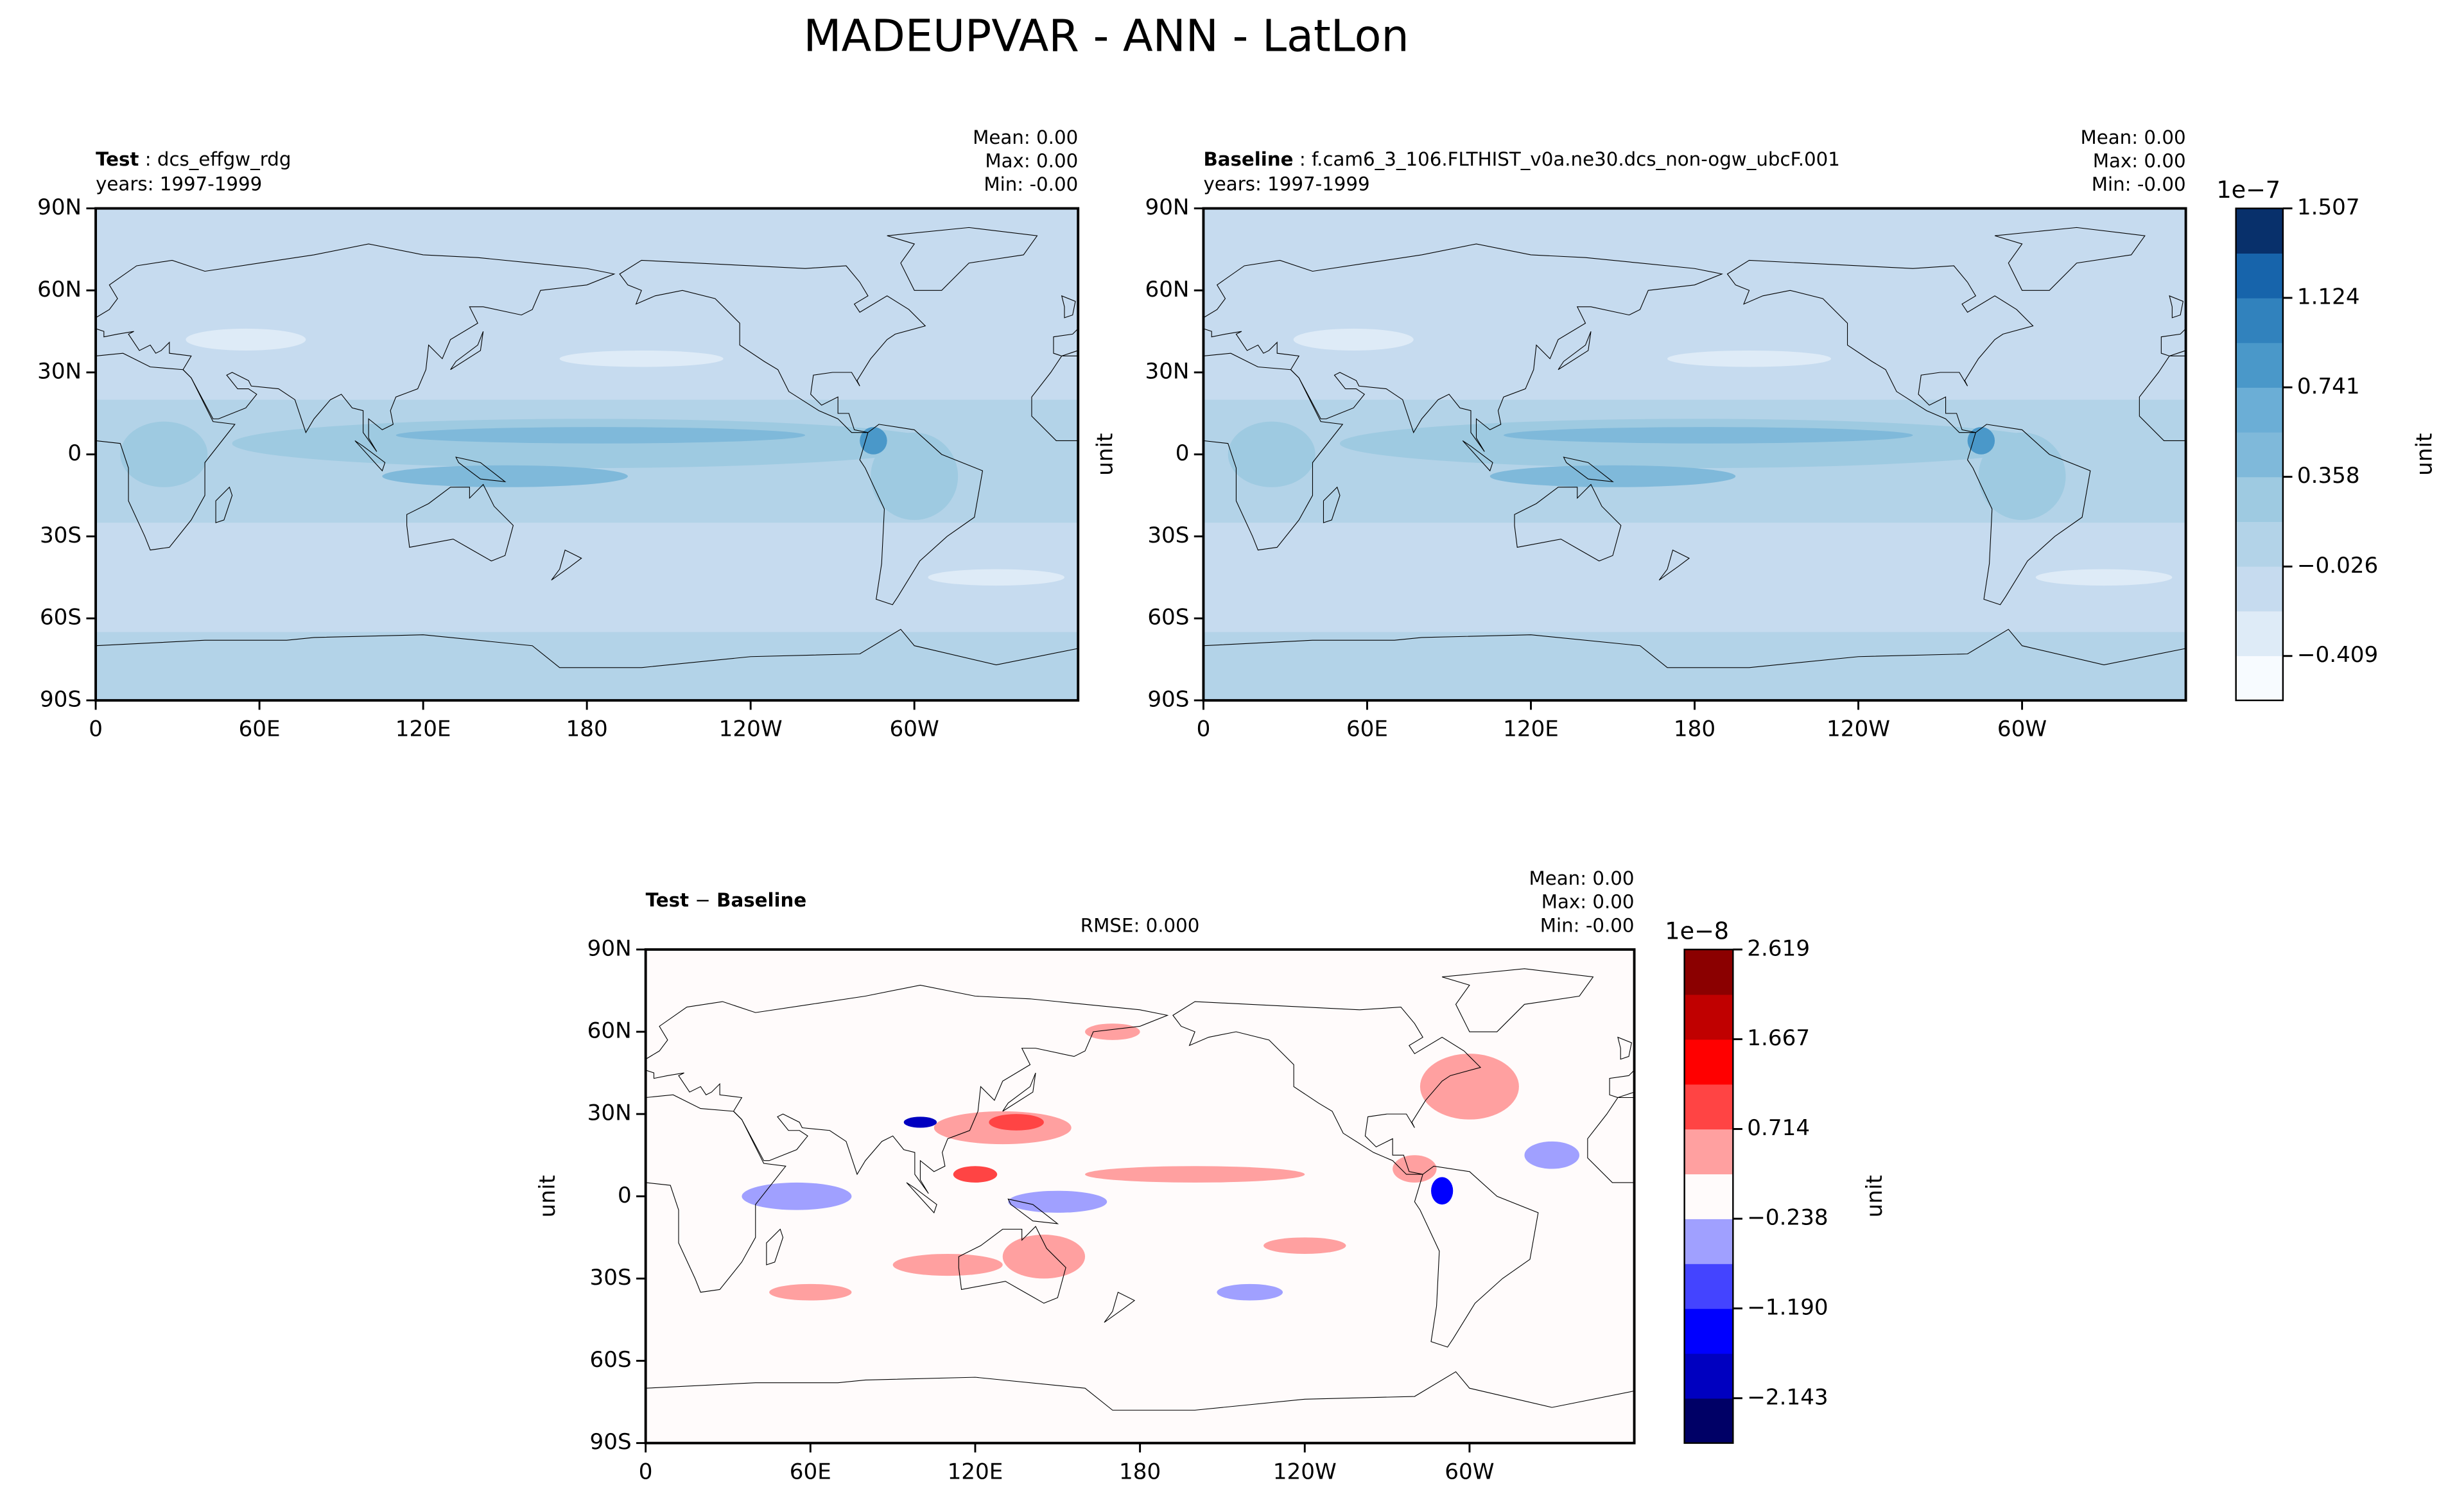 This screenshot has width=2457, height=1512. I want to click on colorbar-tick-label: 0.358, so click(2328, 476).